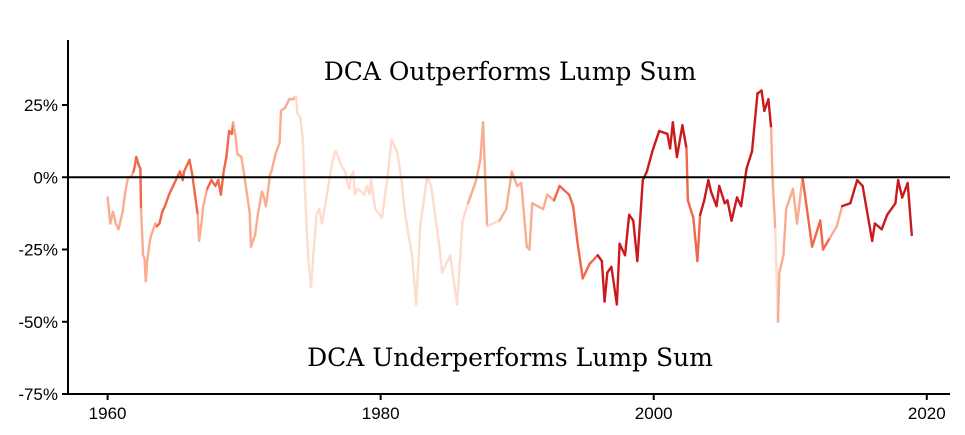 The image size is (965, 435). I want to click on x-tick-label: 1960, so click(108, 413).